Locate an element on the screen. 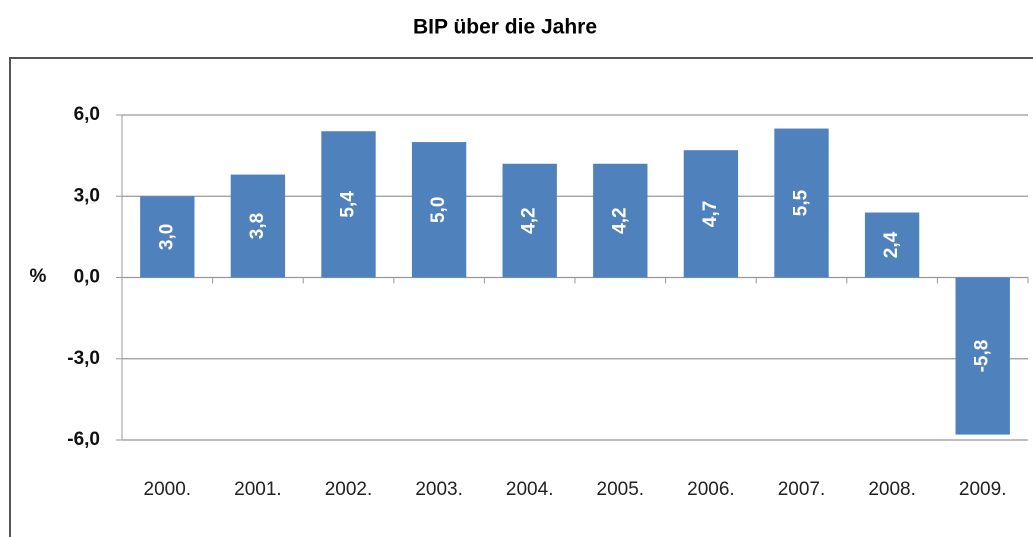 This screenshot has width=1033, height=537. y-tick-label: 6,0 is located at coordinates (87, 114).